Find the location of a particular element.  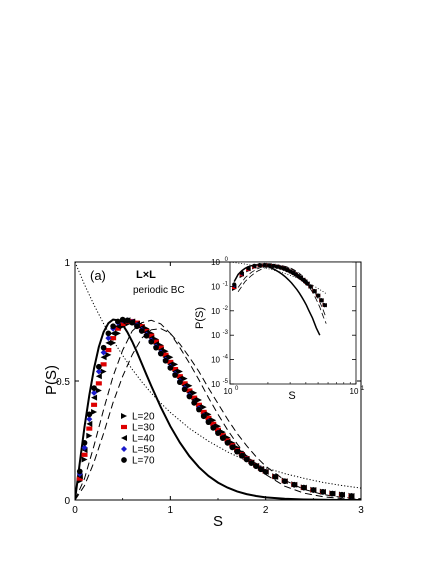

inset-series is located at coordinates (279, 285).